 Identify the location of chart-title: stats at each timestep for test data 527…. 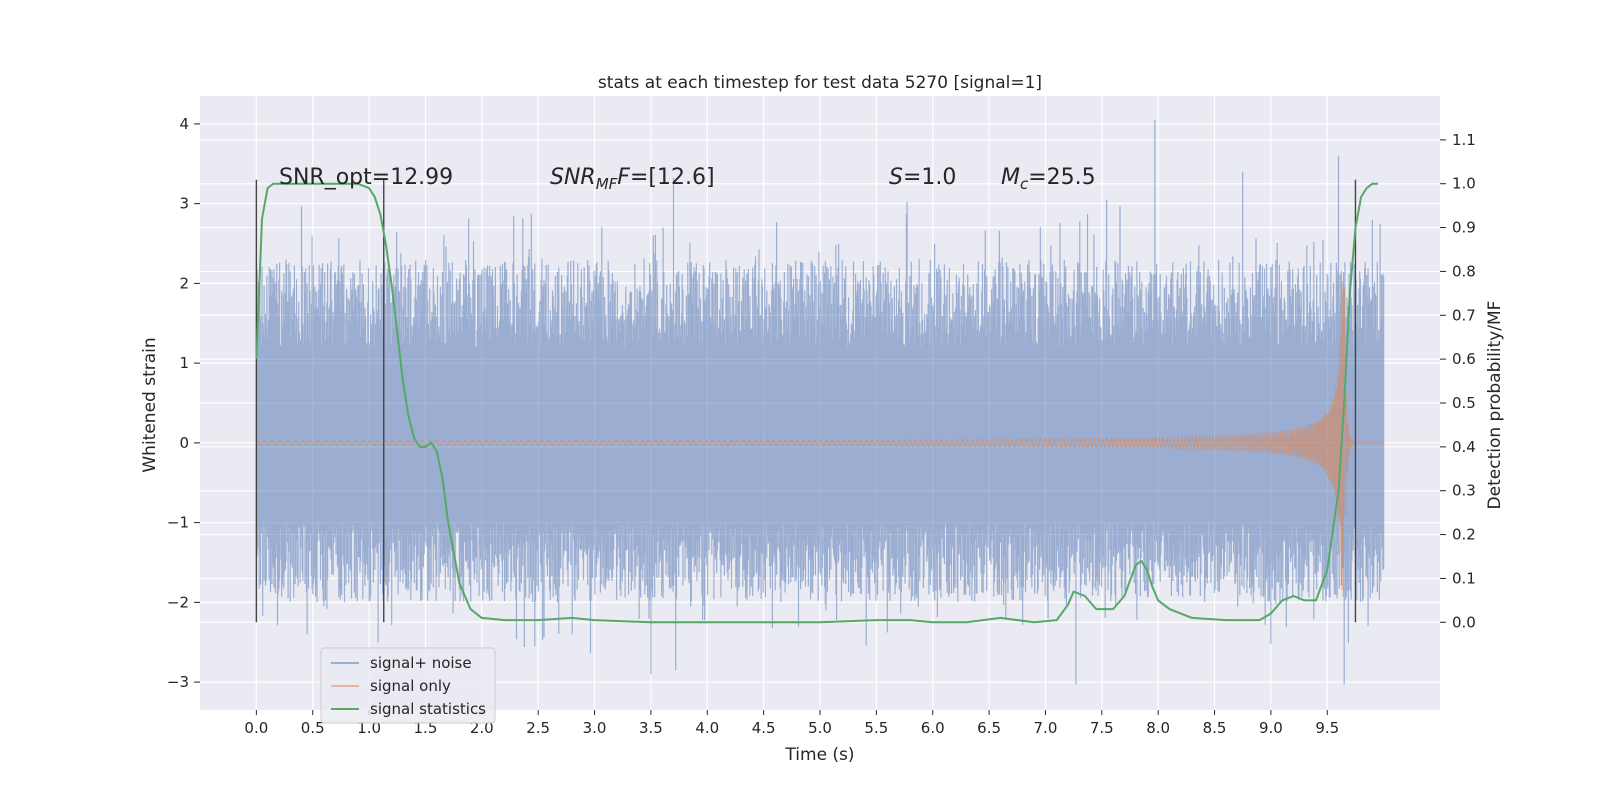
(820, 83).